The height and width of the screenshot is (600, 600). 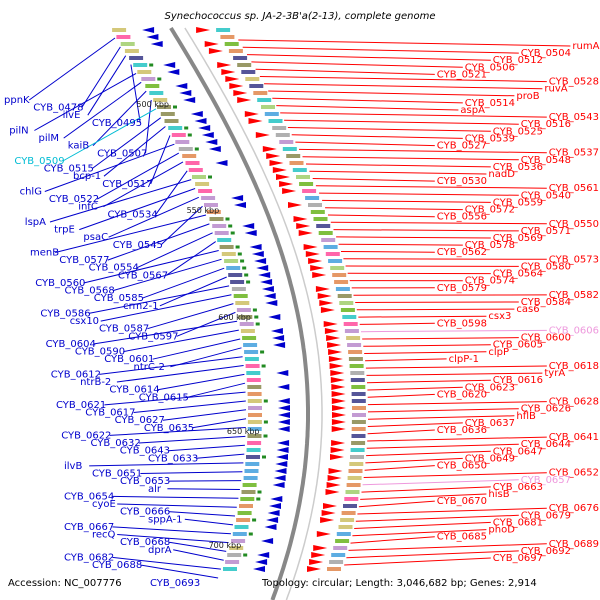 What do you see at coordinates (546, 53) in the screenshot?
I see `gene-label-cyb_0504: CYB_0504` at bounding box center [546, 53].